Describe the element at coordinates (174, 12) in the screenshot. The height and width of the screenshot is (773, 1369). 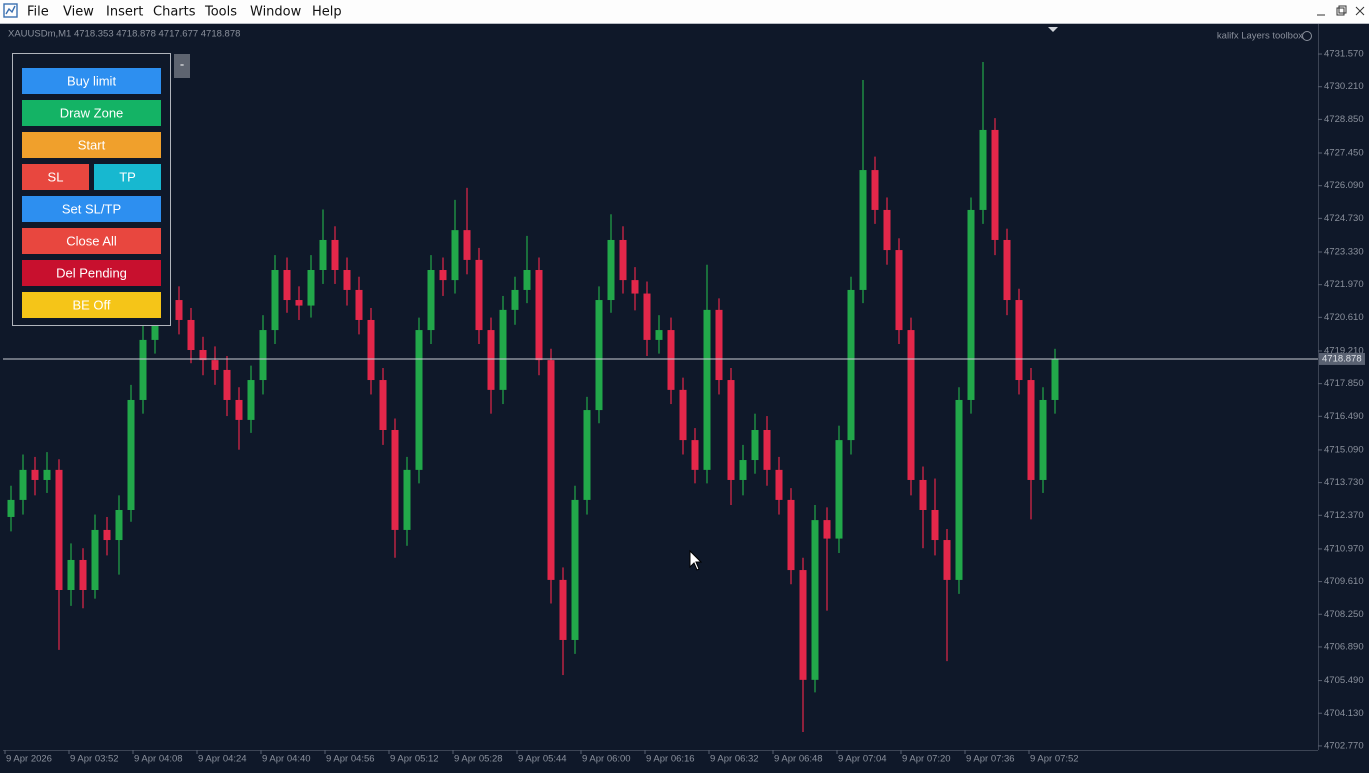
I see `menu-item: Charts` at that location.